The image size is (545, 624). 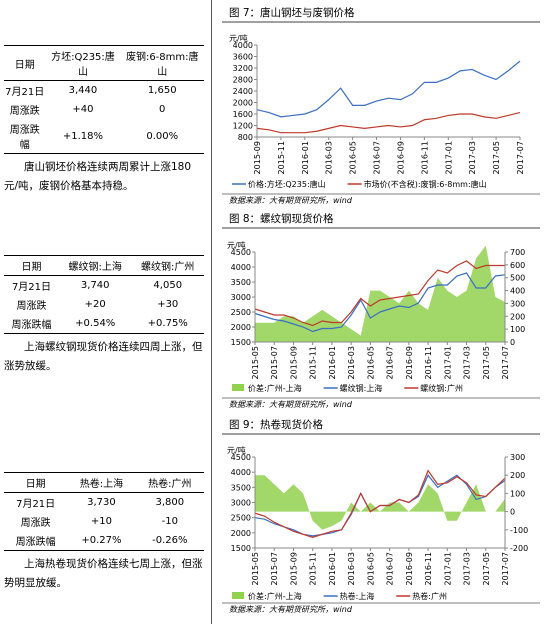 What do you see at coordinates (243, 80) in the screenshot?
I see `y-tick-label: 2800` at bounding box center [243, 80].